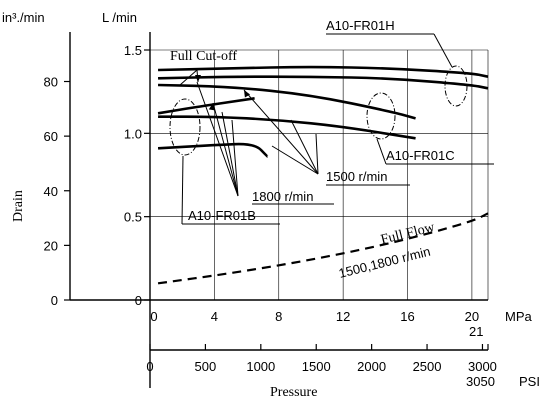 The width and height of the screenshot is (549, 406). Describe the element at coordinates (138, 300) in the screenshot. I see `lmin-tick-label: 0` at that location.